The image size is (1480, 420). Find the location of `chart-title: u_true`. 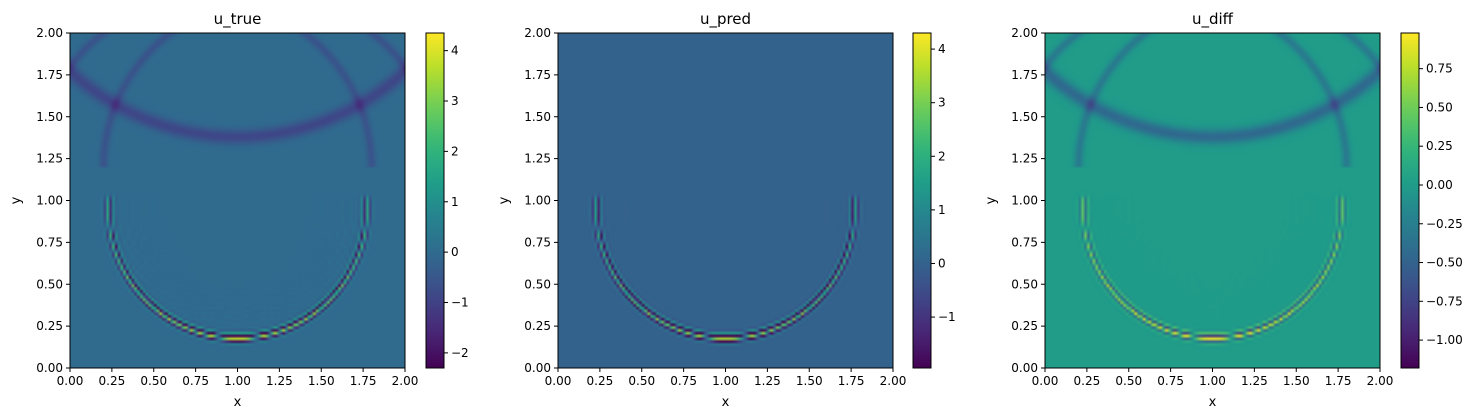

chart-title: u_true is located at coordinates (238, 19).